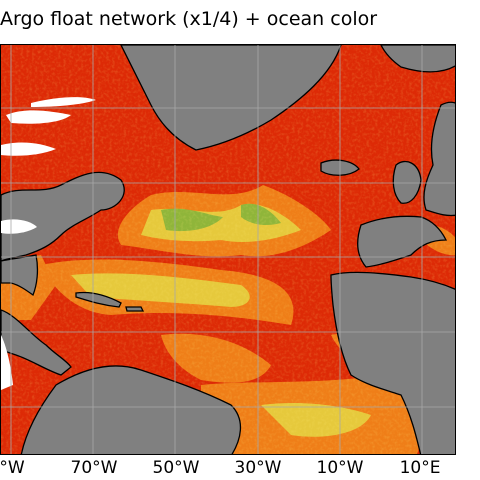 The width and height of the screenshot is (480, 480). I want to click on map-title: Argo float network (x1/4) + ocean color, so click(189, 19).